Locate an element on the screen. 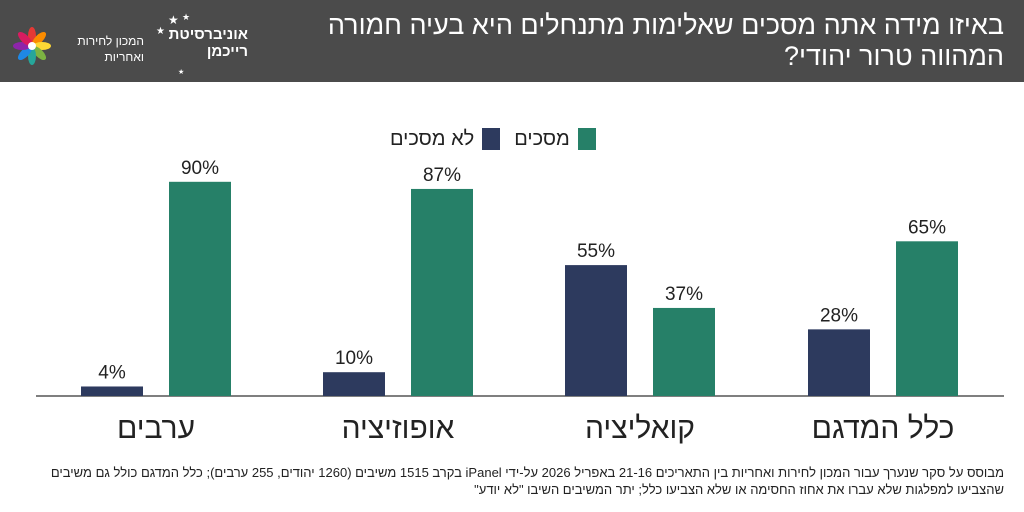  stars-icon: ★ ★ ★ ★ is located at coordinates (173, 44).